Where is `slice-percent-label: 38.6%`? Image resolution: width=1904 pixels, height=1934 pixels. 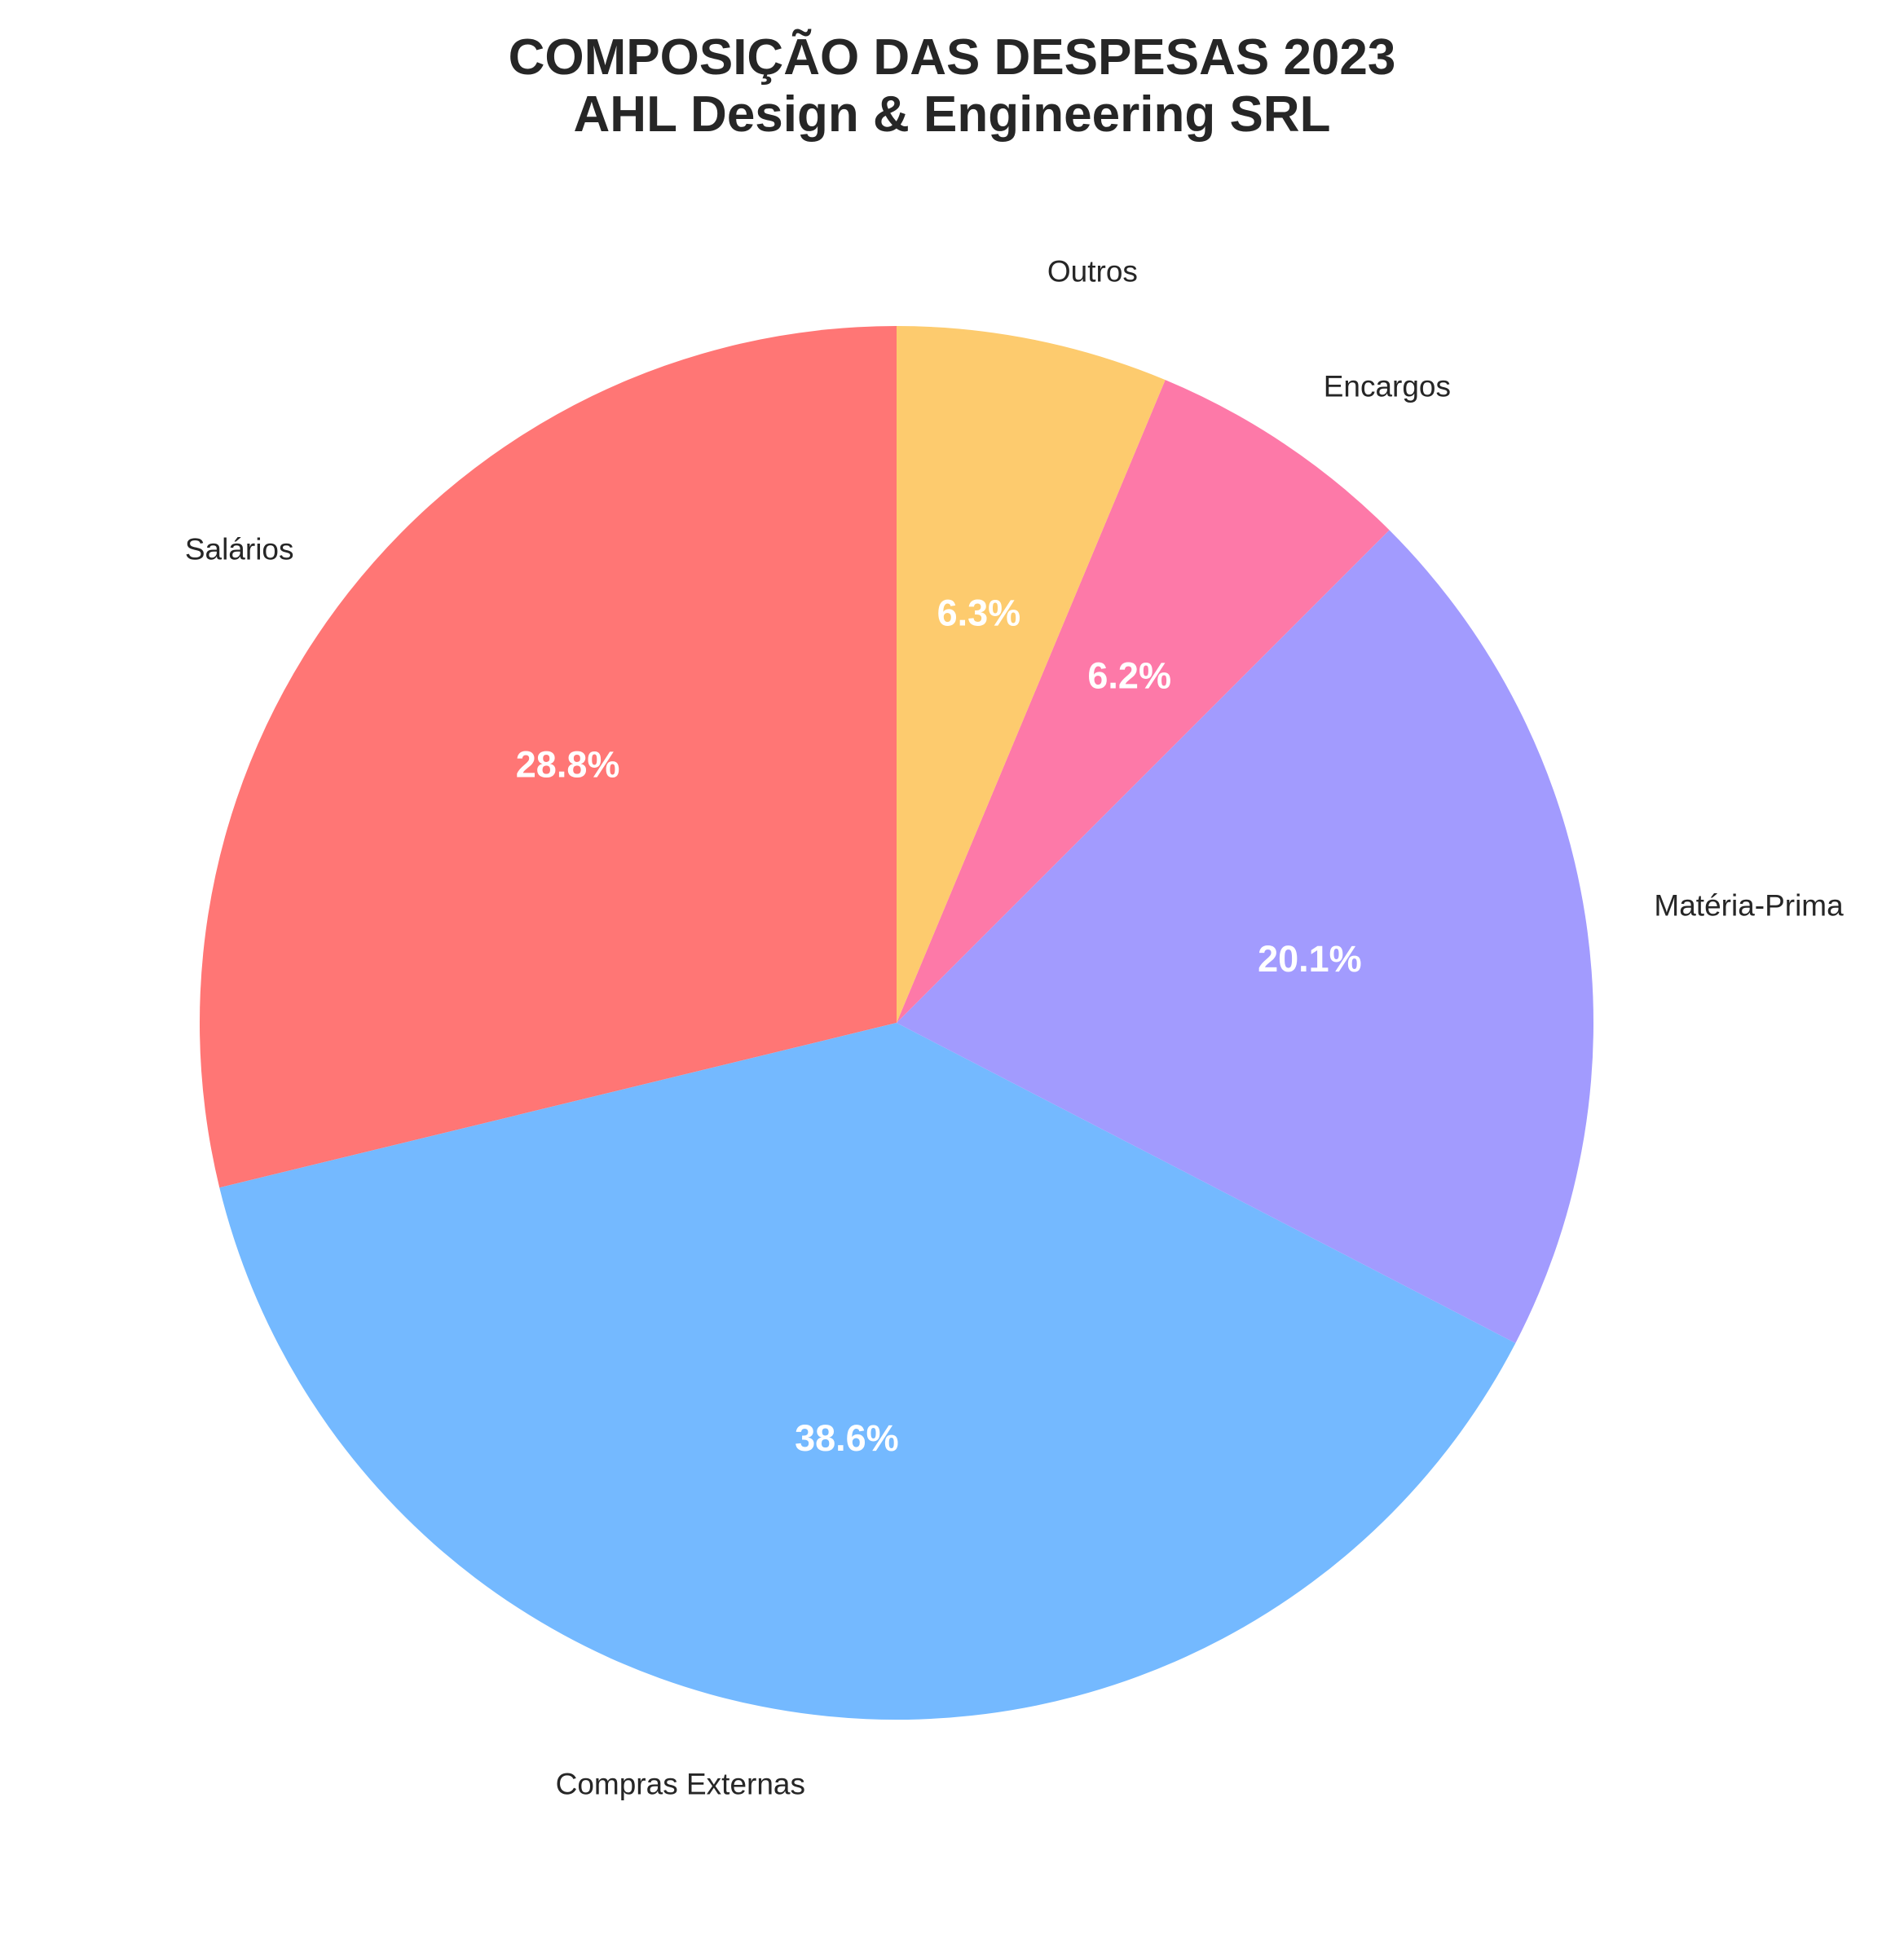 slice-percent-label: 38.6% is located at coordinates (847, 1438).